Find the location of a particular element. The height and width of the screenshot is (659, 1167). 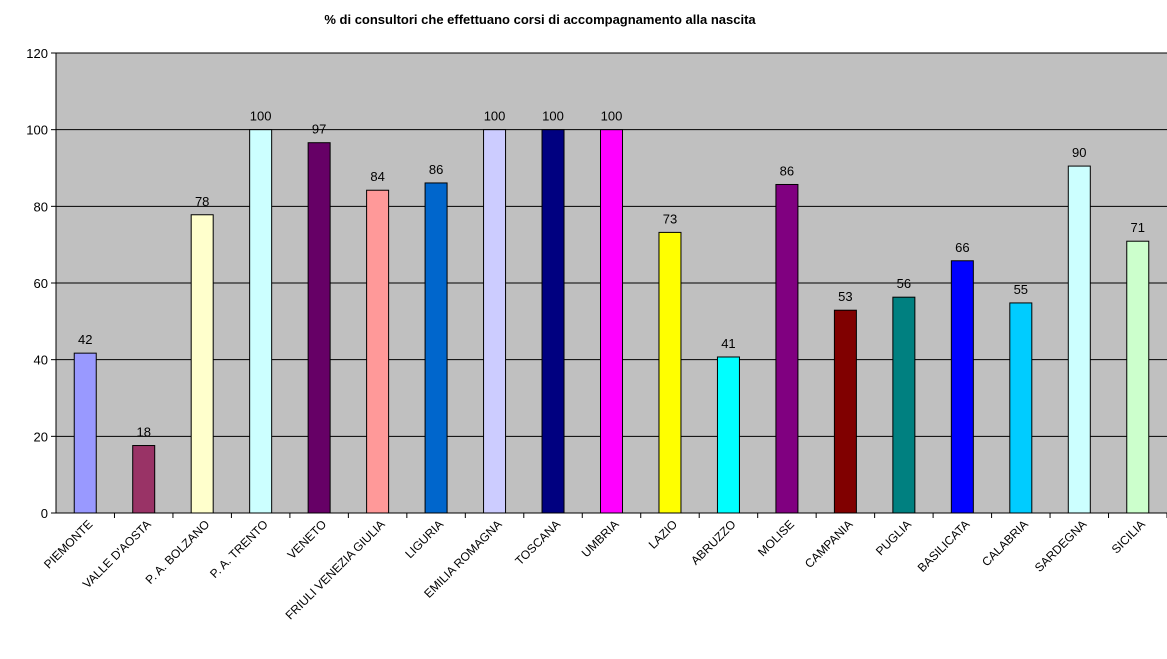

x-tick-label: P. A. TRENTO is located at coordinates (239, 549).